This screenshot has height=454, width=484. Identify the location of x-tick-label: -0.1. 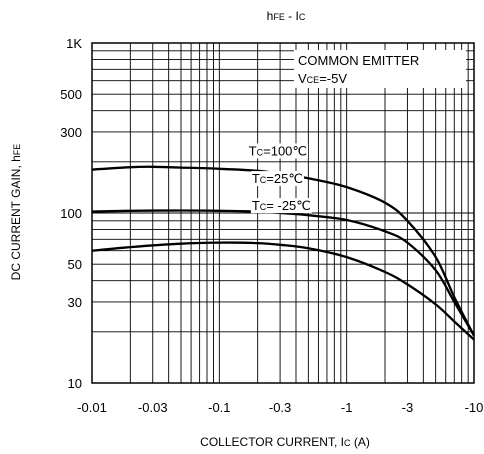
(219, 407).